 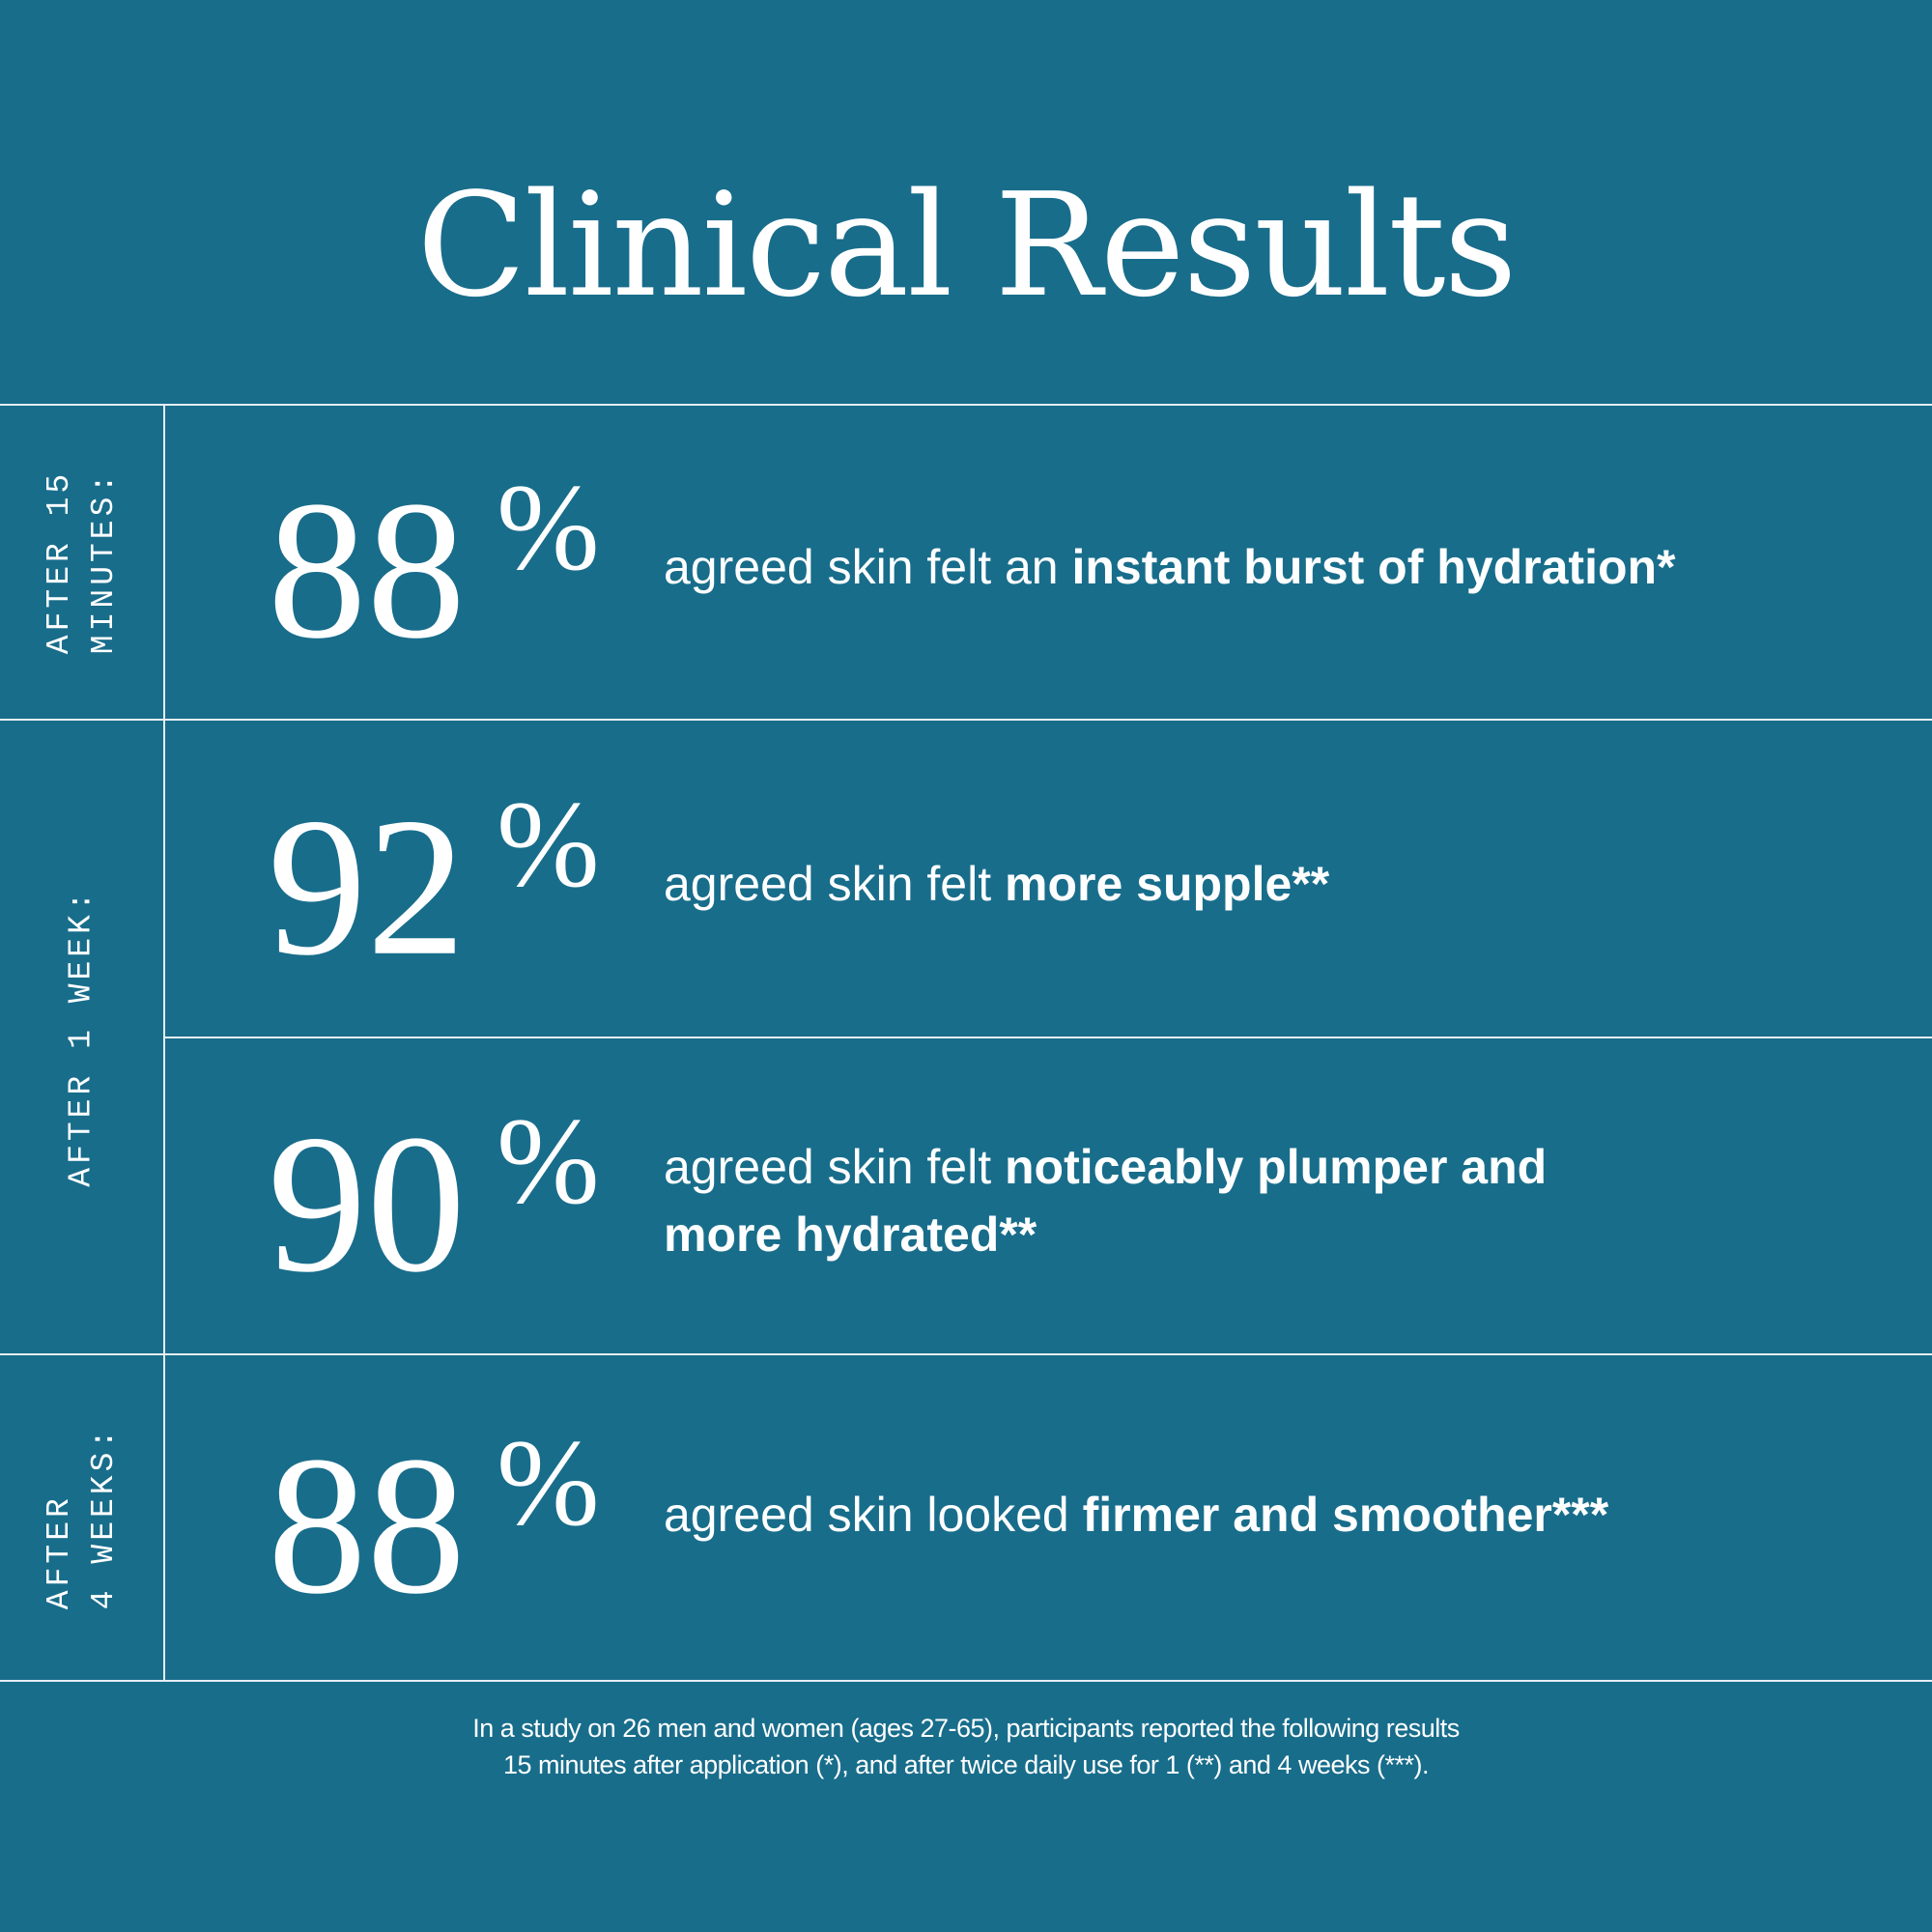 I want to click on stat-value: 90%, so click(x=388, y=1195).